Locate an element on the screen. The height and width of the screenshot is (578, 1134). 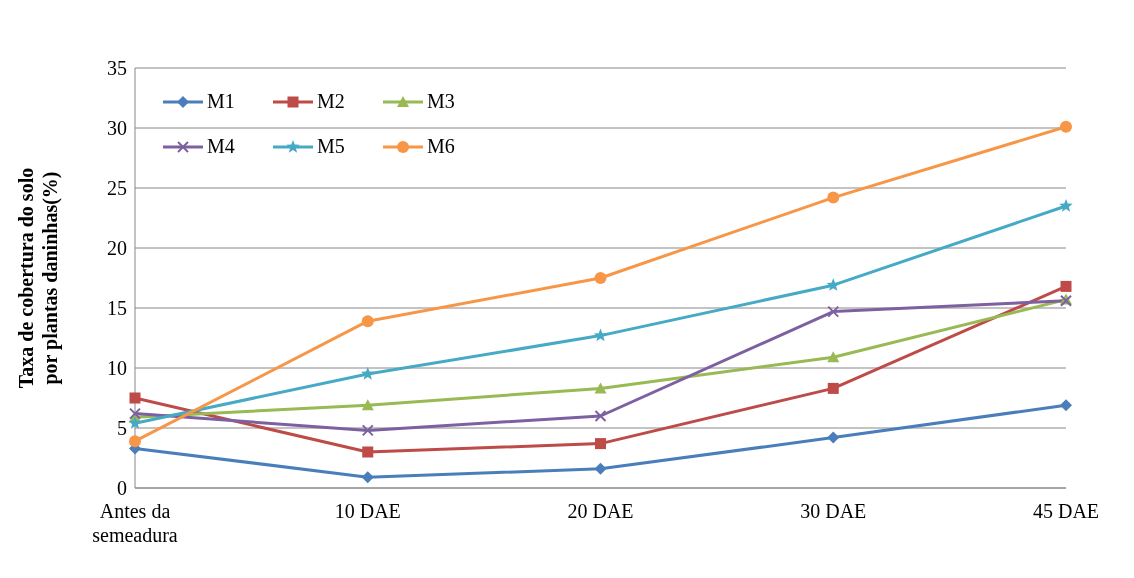
x-tick-label: 45 DAE is located at coordinates (1066, 511).